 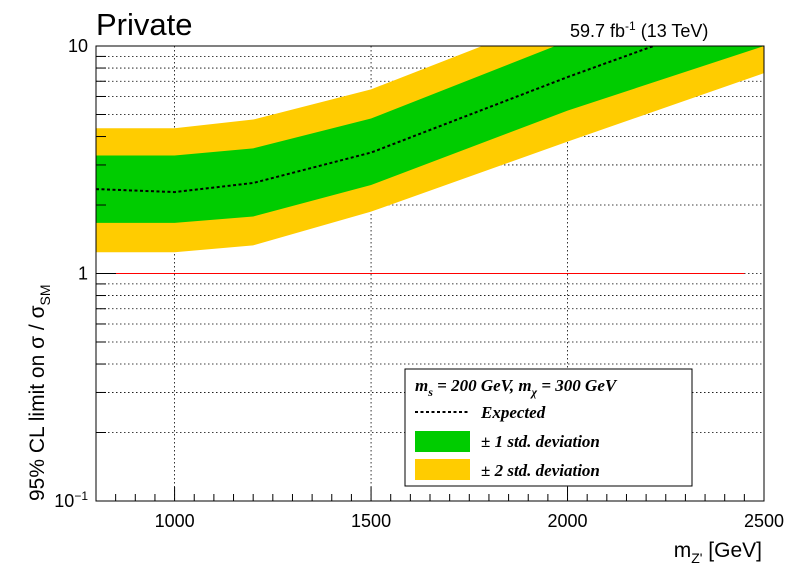 I want to click on legend-header: ms = 200 GeV, mχ = 300 GeV, so click(x=516, y=387).